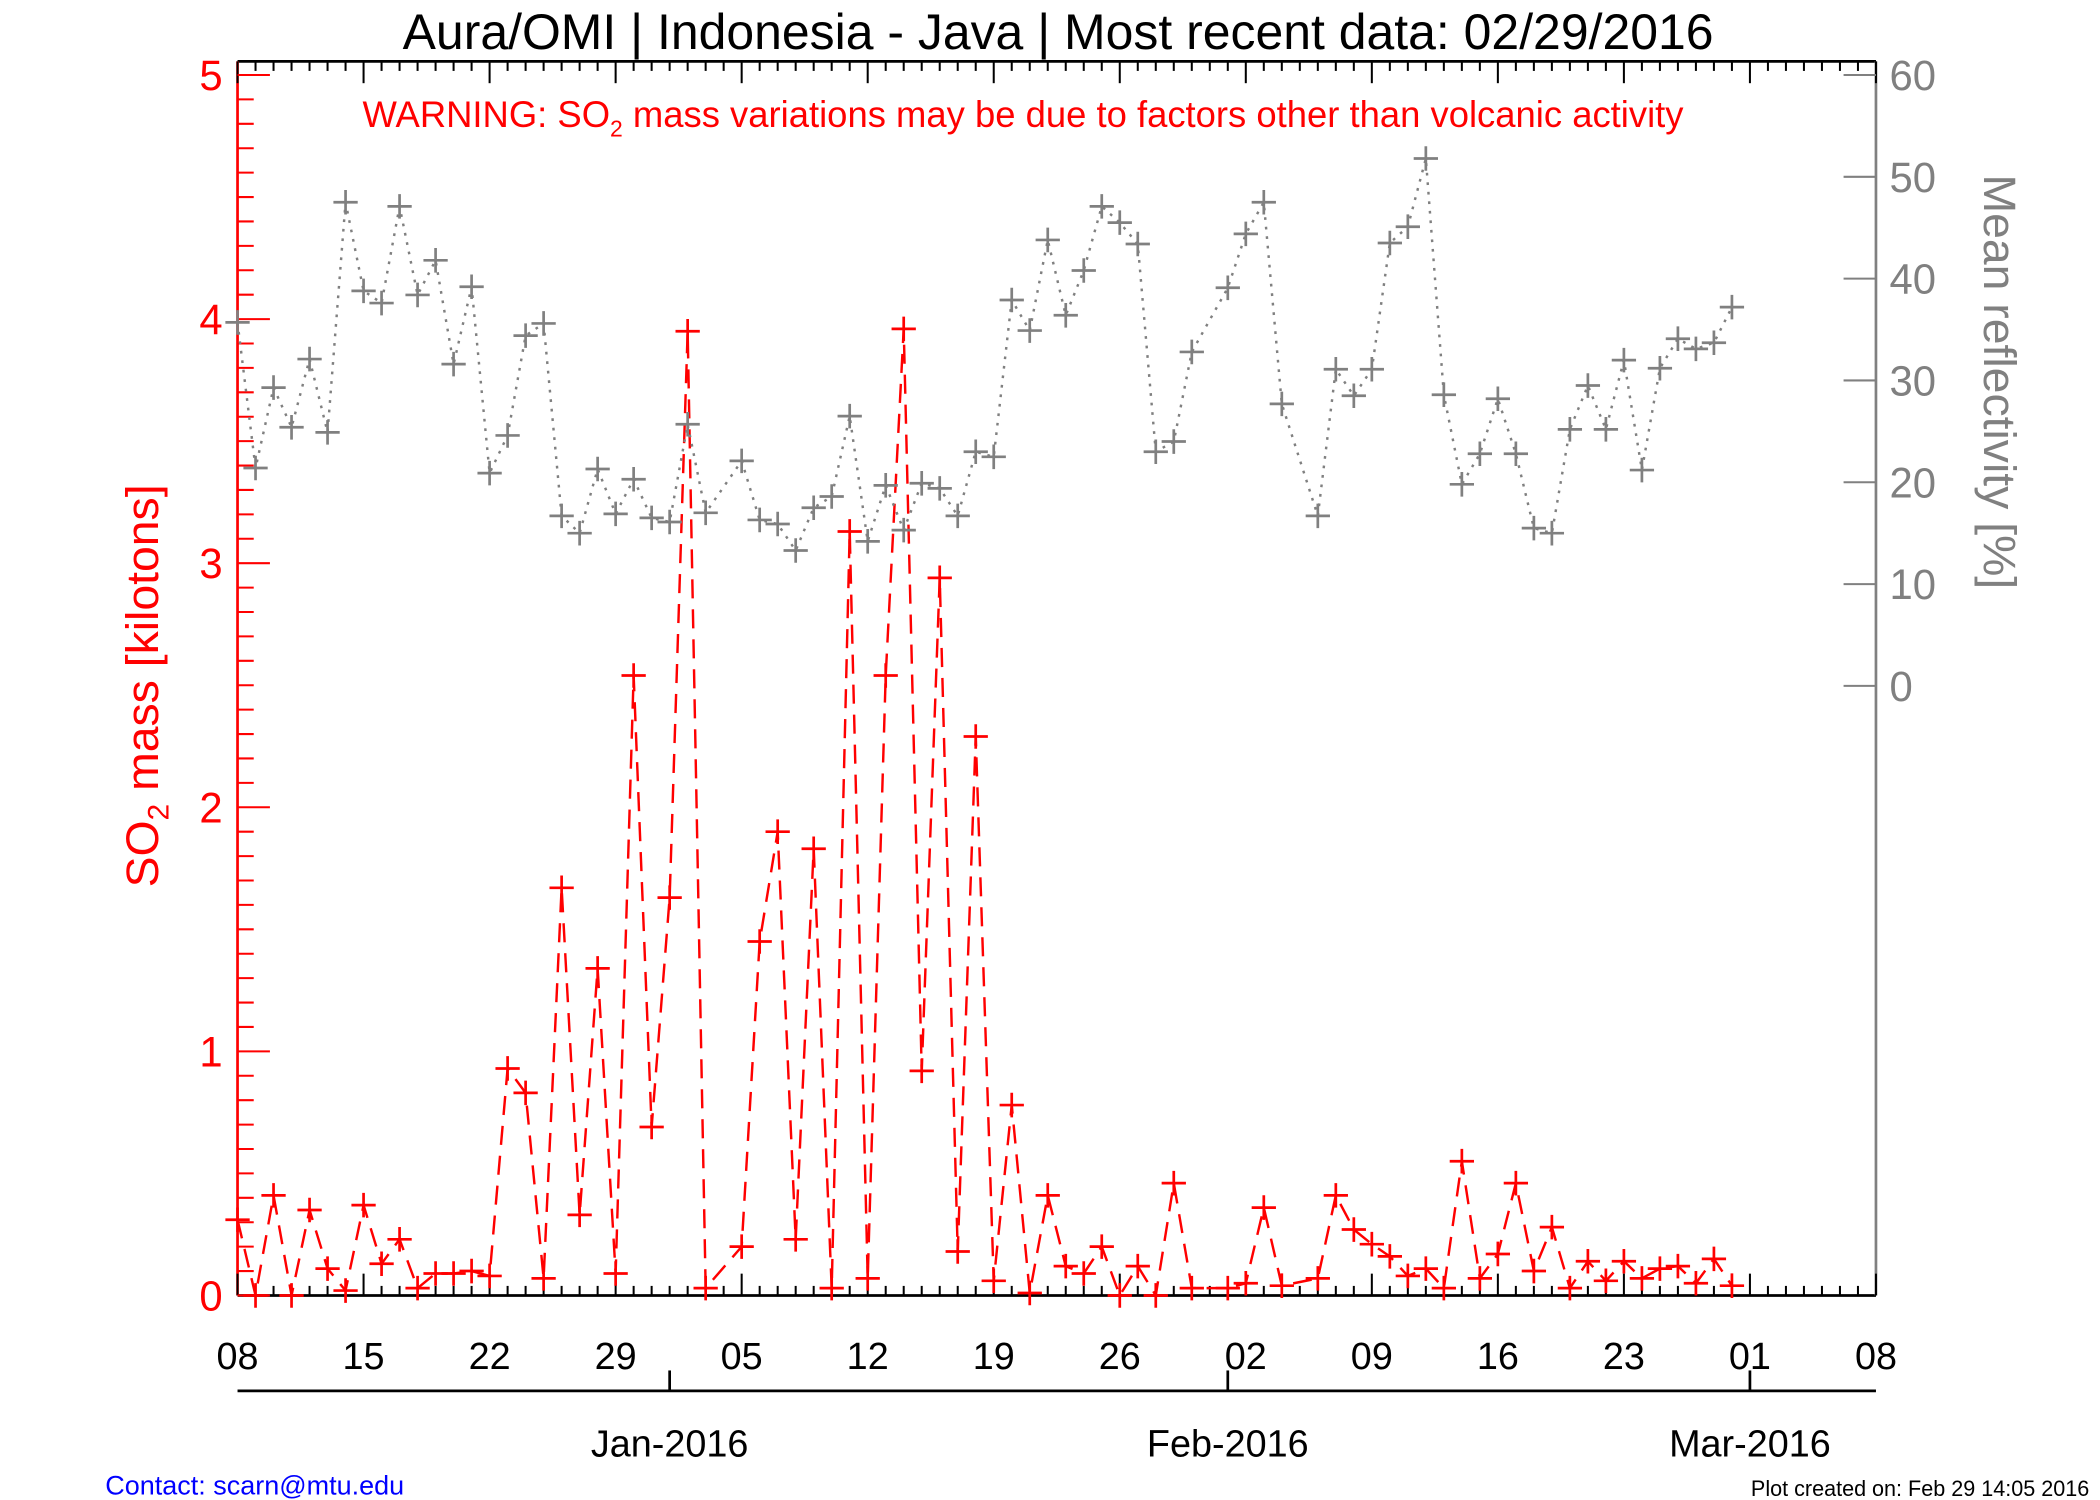 This screenshot has height=1500, width=2100. I want to click on y-right-tick-label: 40, so click(1912, 278).